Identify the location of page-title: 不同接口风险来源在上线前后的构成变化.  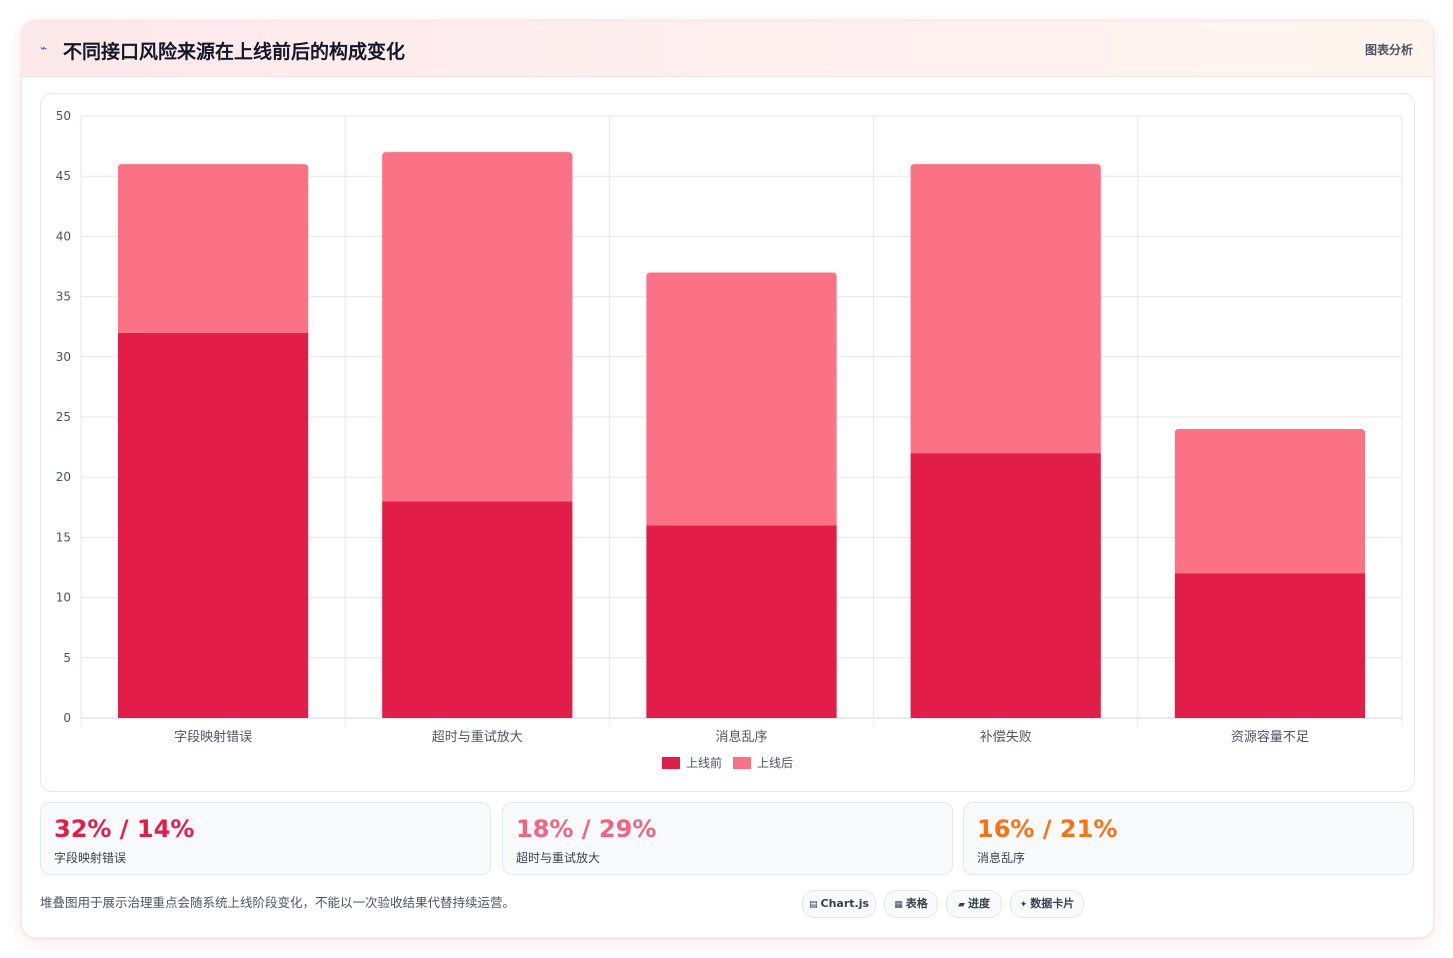
(234, 52).